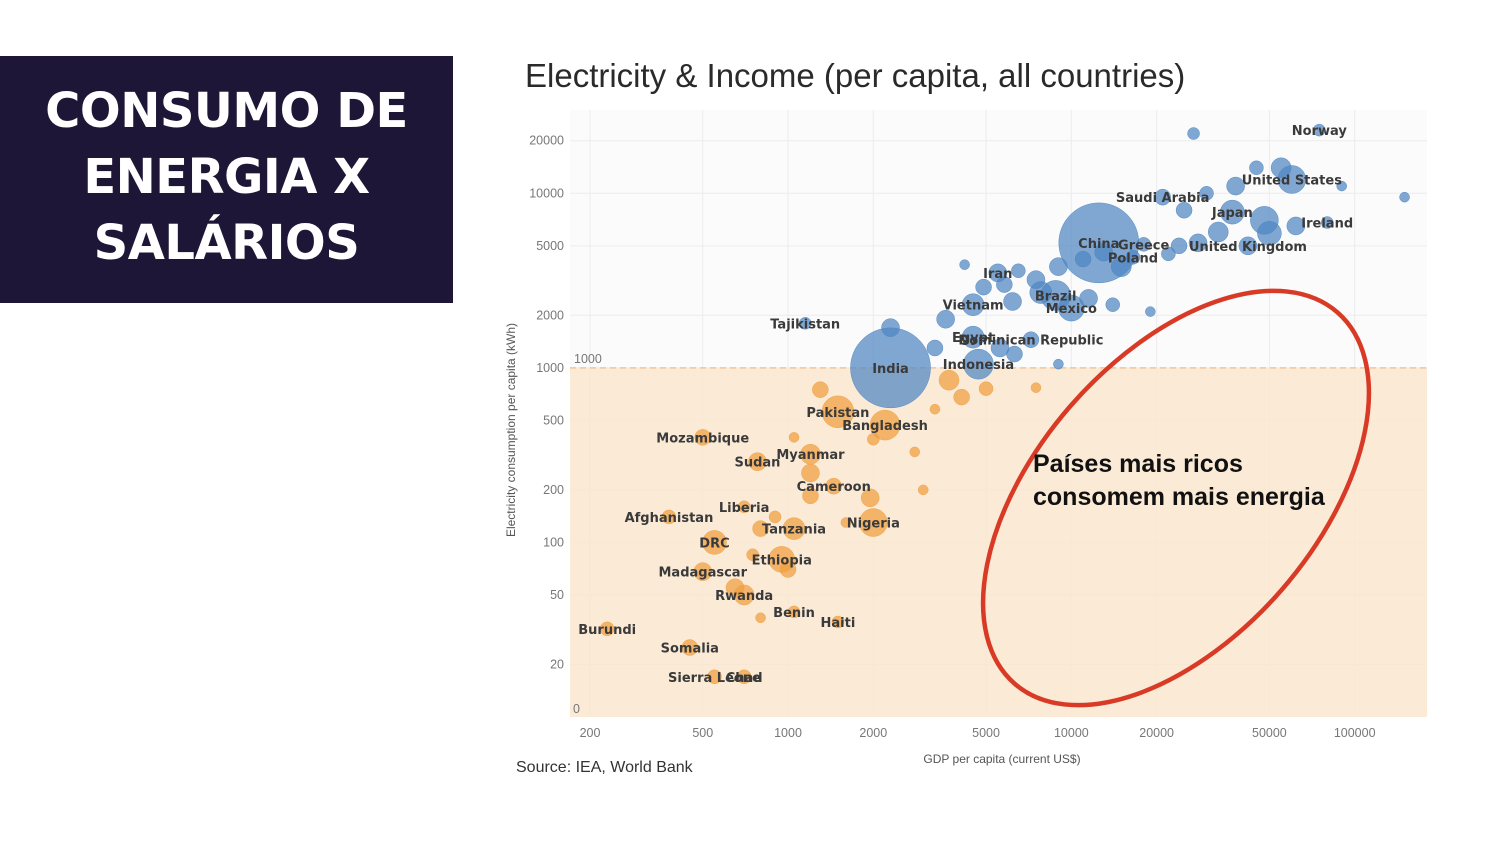 The image size is (1500, 844). What do you see at coordinates (810, 455) in the screenshot?
I see `country-label: Myanmar` at bounding box center [810, 455].